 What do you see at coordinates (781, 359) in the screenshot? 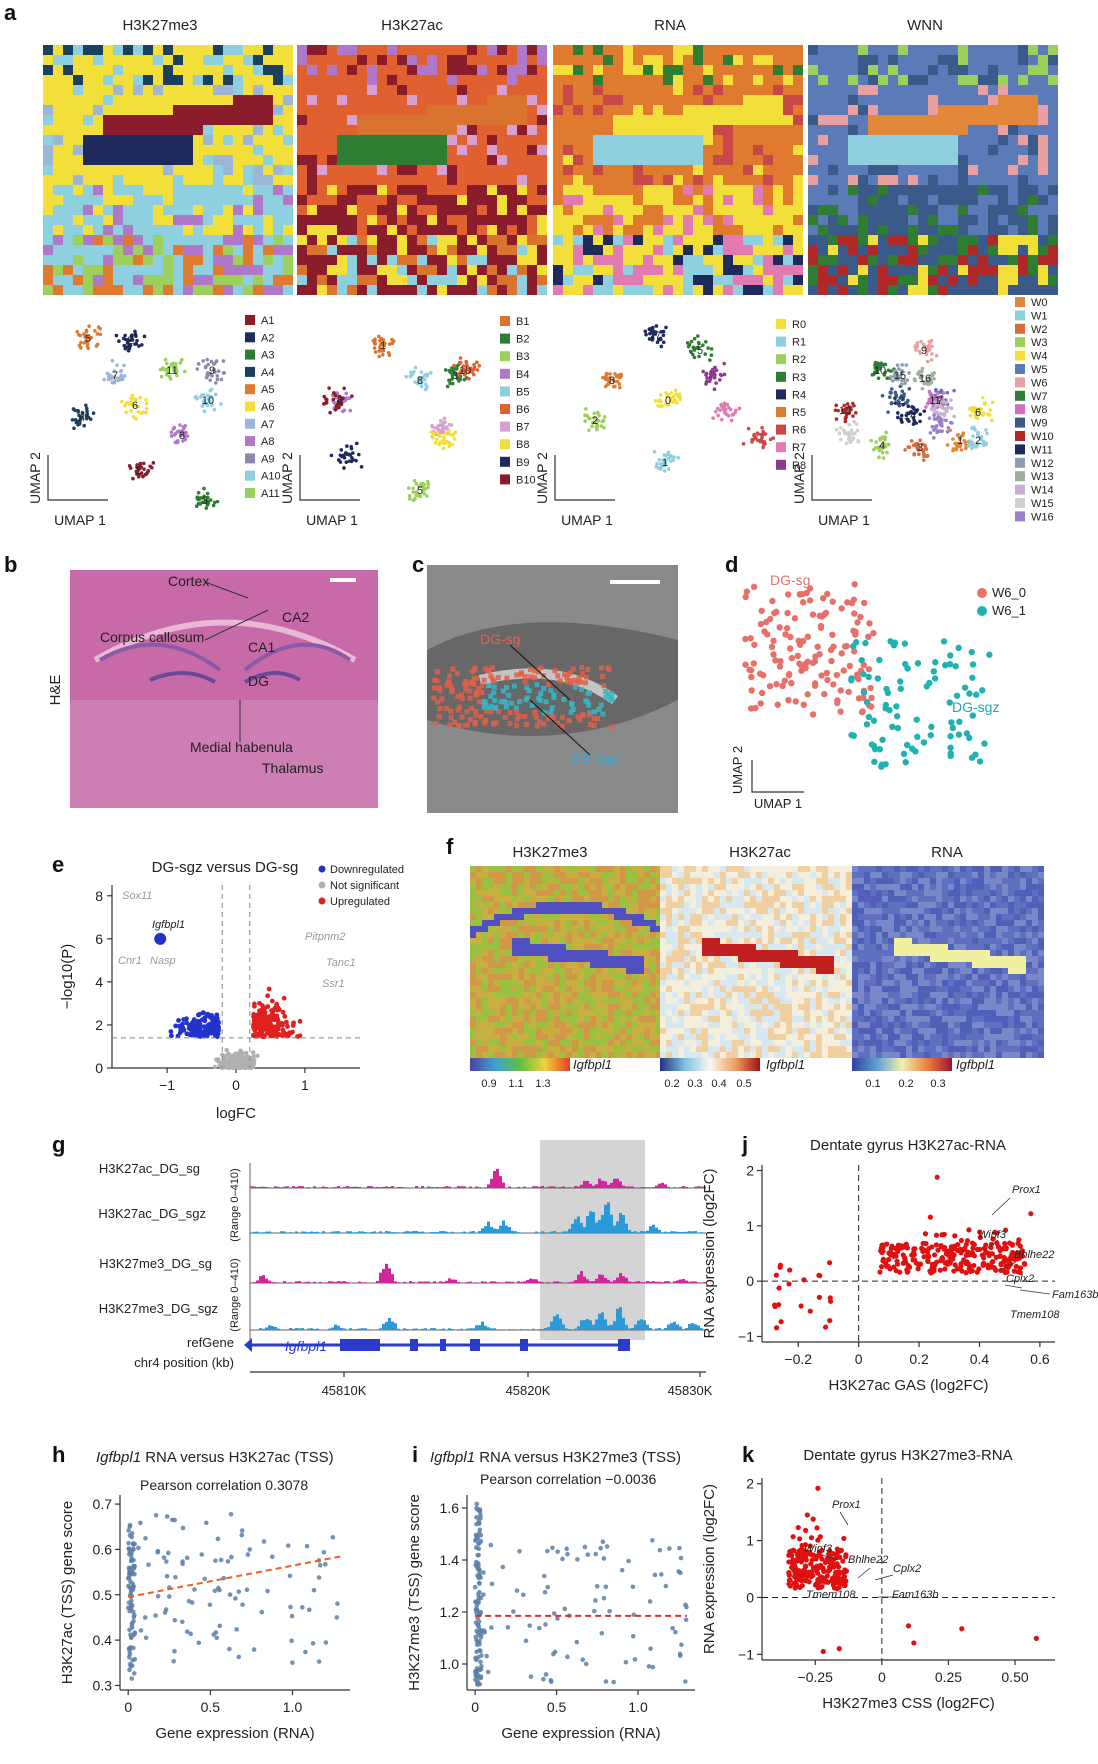
I see `legend-swatch` at bounding box center [781, 359].